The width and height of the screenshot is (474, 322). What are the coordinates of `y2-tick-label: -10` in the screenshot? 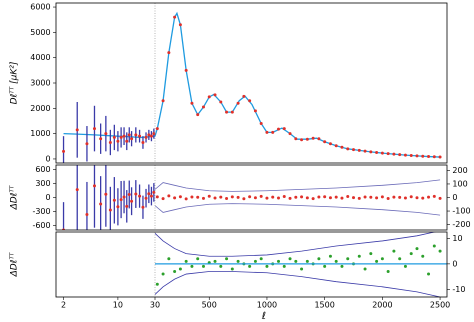 It's located at (458, 289).